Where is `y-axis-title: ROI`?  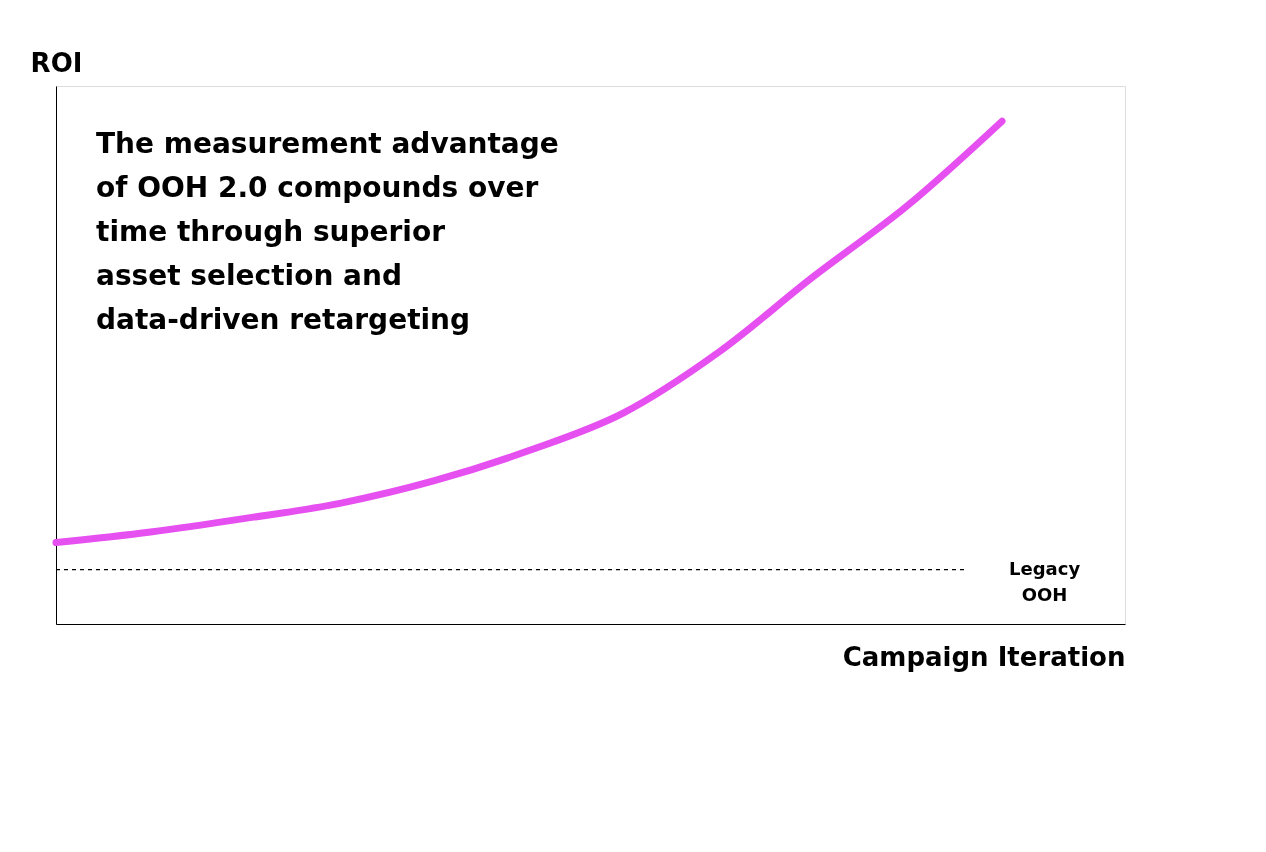 y-axis-title: ROI is located at coordinates (56, 62).